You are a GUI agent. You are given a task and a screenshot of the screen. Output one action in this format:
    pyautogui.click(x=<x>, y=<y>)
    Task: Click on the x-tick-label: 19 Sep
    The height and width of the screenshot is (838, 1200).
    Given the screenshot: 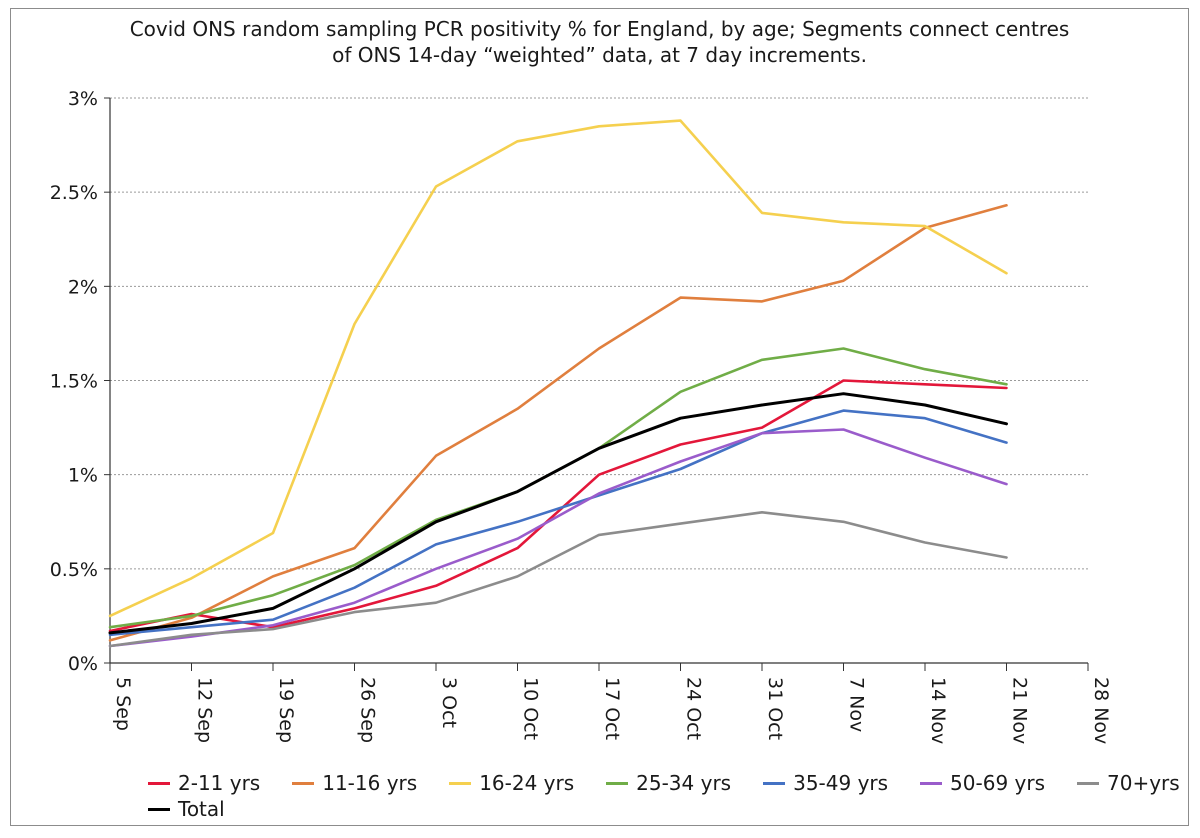 What is the action you would take?
    pyautogui.click(x=286, y=710)
    